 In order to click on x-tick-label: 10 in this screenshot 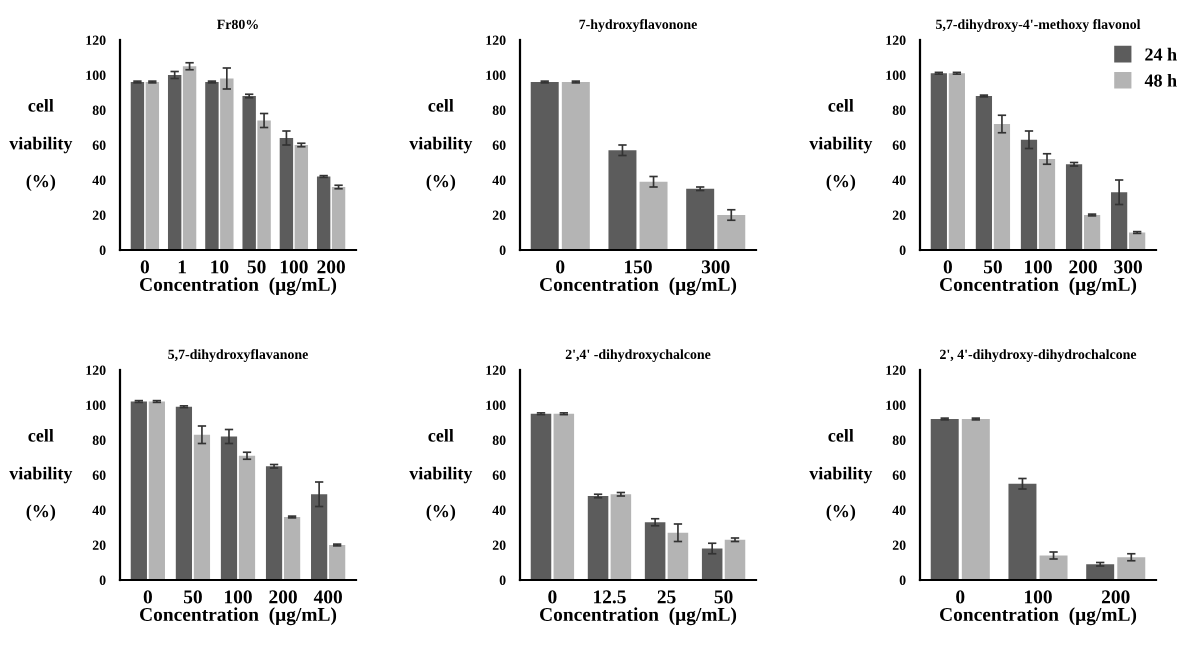, I will do `click(220, 267)`.